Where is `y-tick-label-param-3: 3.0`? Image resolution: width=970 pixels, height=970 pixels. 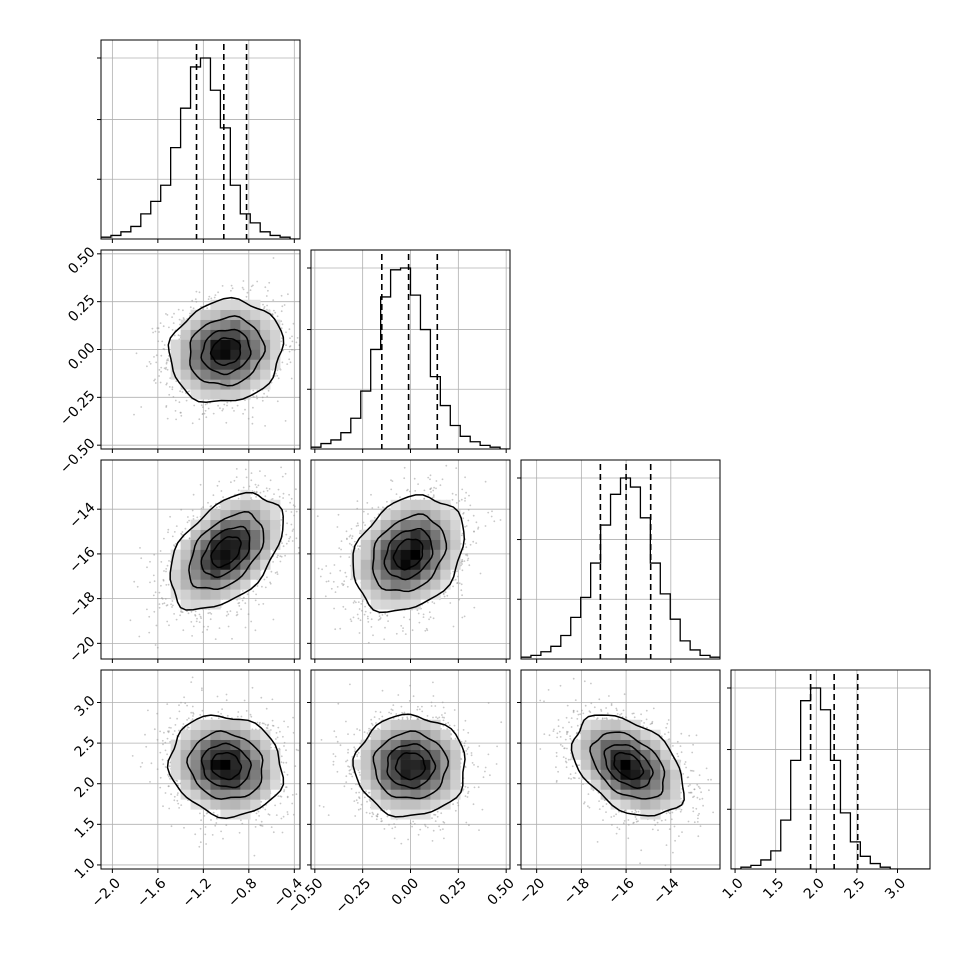 y-tick-label-param-3: 3.0 is located at coordinates (85, 706).